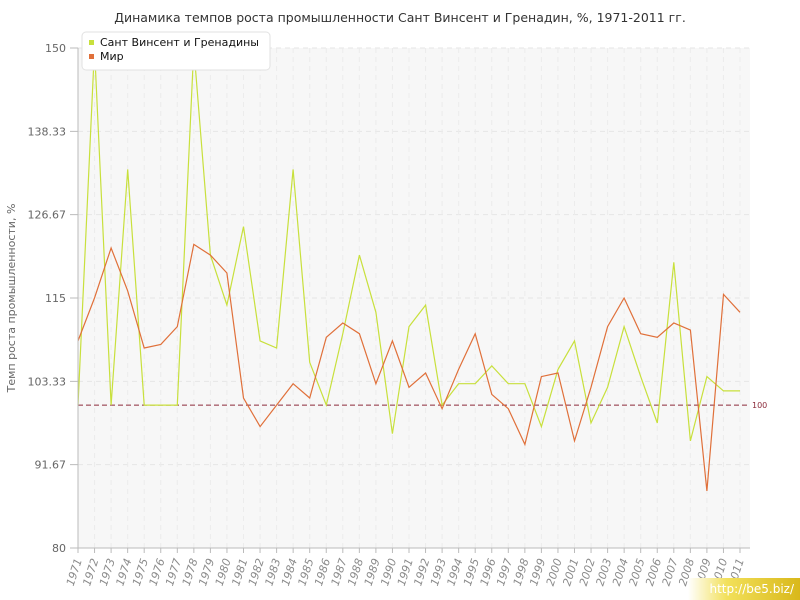 Image resolution: width=800 pixels, height=600 pixels. I want to click on y-tick-label: 126.67, so click(47, 215).